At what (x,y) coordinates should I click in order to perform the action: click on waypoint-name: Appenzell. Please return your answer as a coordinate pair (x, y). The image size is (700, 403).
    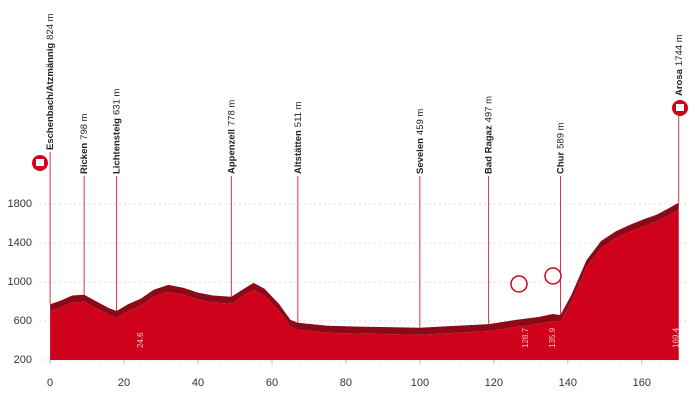
    Looking at the image, I should click on (231, 151).